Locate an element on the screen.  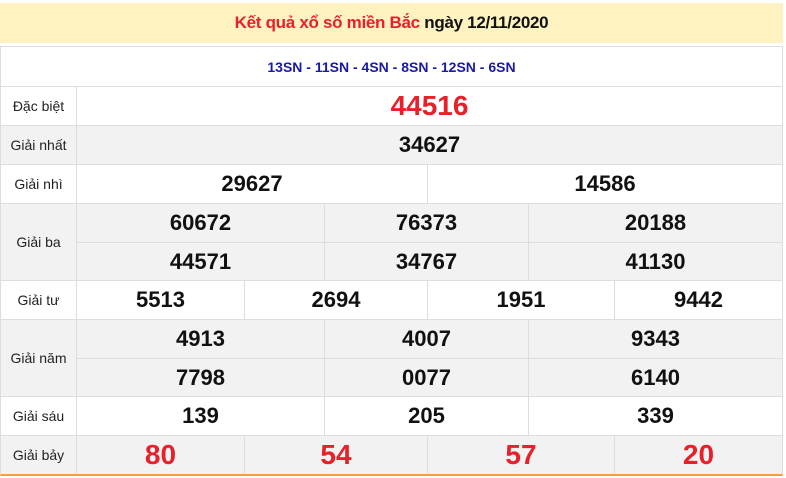
prize-label: Giải ba is located at coordinates (39, 242).